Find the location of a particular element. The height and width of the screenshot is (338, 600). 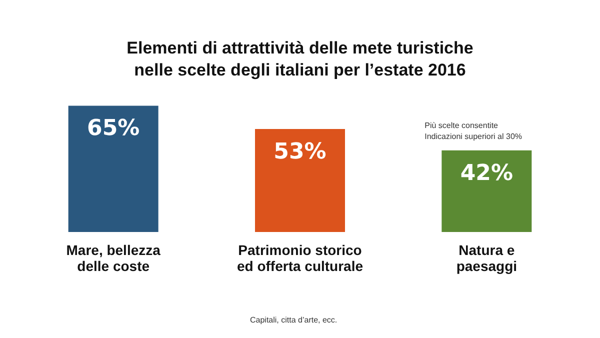

data-label: 42% is located at coordinates (487, 173).